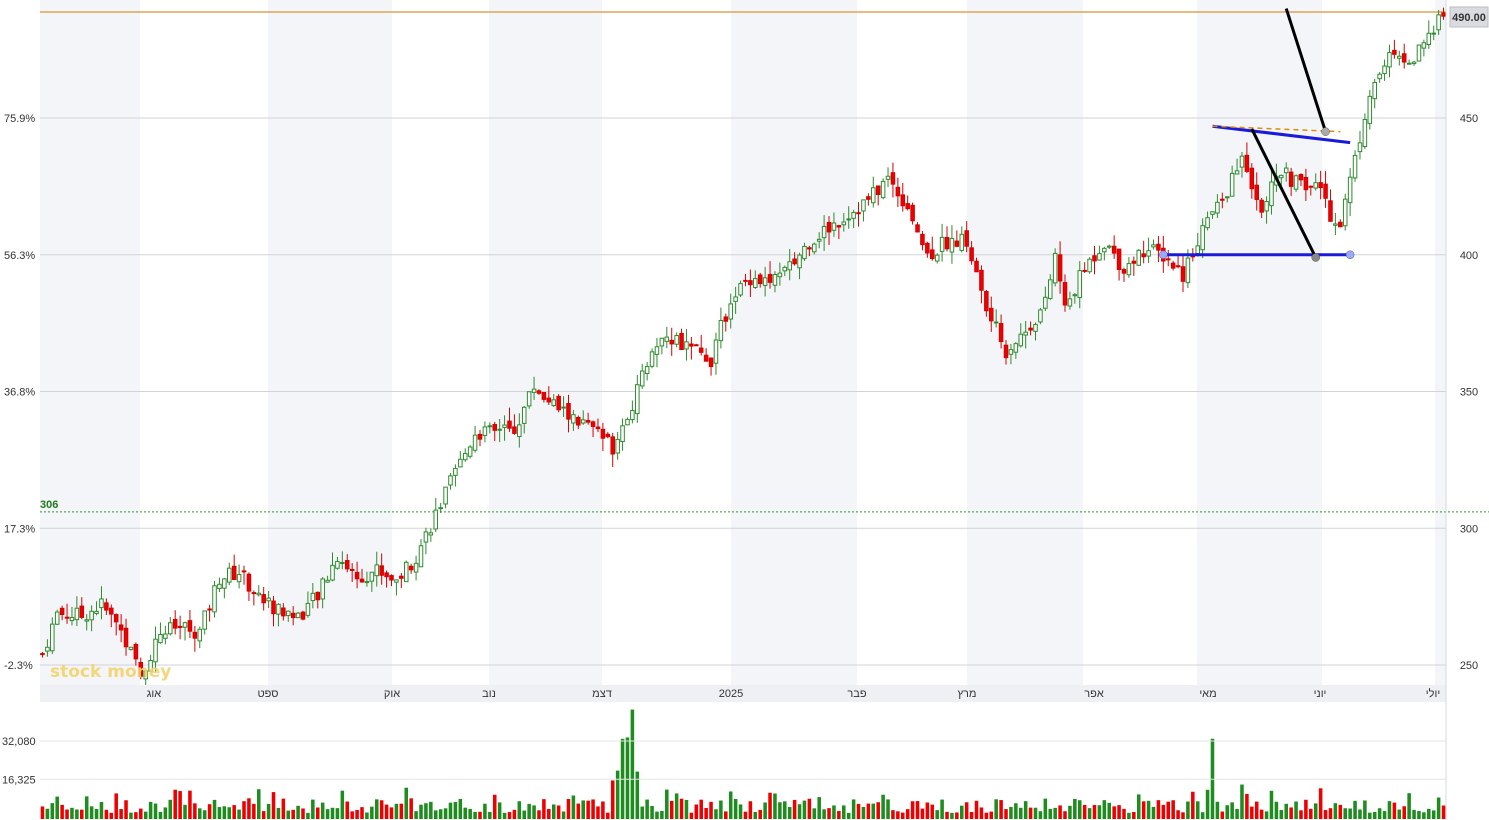 This screenshot has width=1489, height=820. I want to click on reference-line-label: 306, so click(49, 505).